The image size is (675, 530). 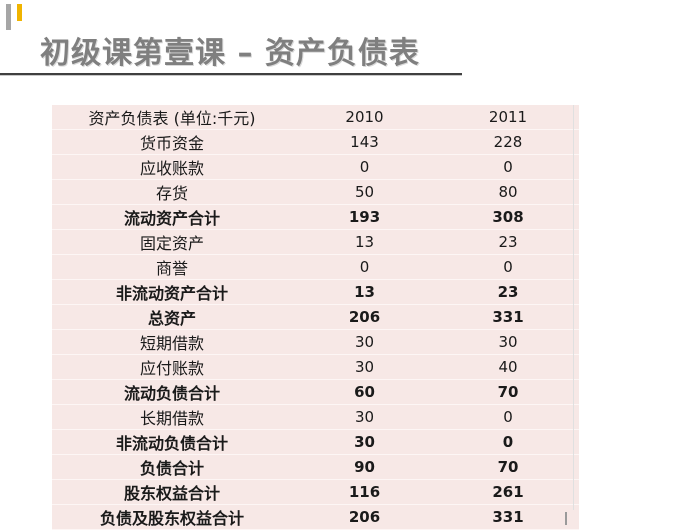 I want to click on row-value-2011: 30, so click(x=508, y=342).